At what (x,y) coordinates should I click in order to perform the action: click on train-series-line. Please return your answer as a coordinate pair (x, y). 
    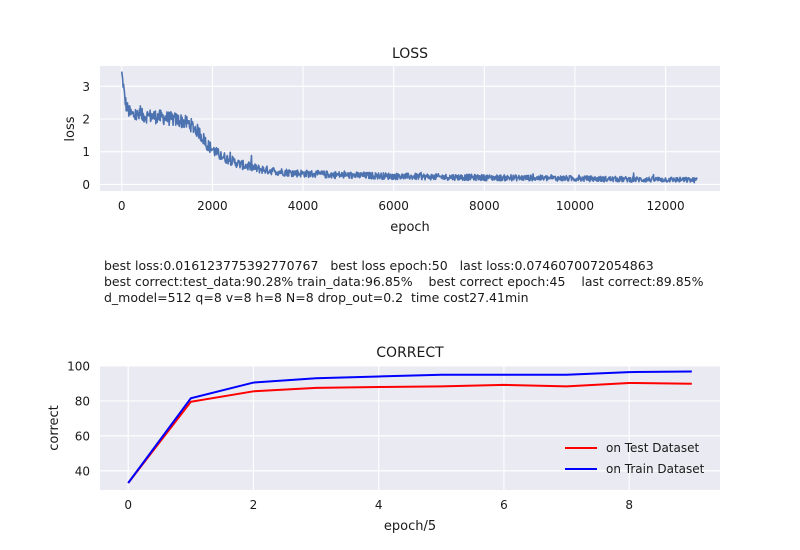
    Looking at the image, I should click on (409, 427).